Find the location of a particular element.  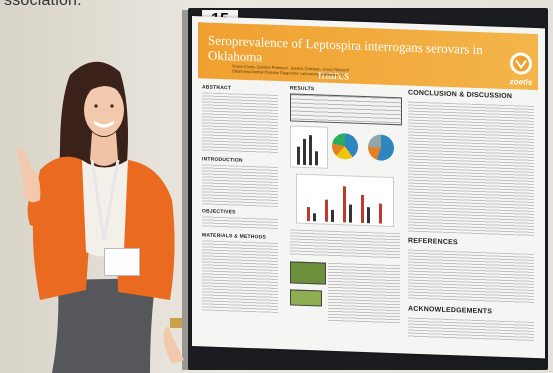

board-post is located at coordinates (187, 190).